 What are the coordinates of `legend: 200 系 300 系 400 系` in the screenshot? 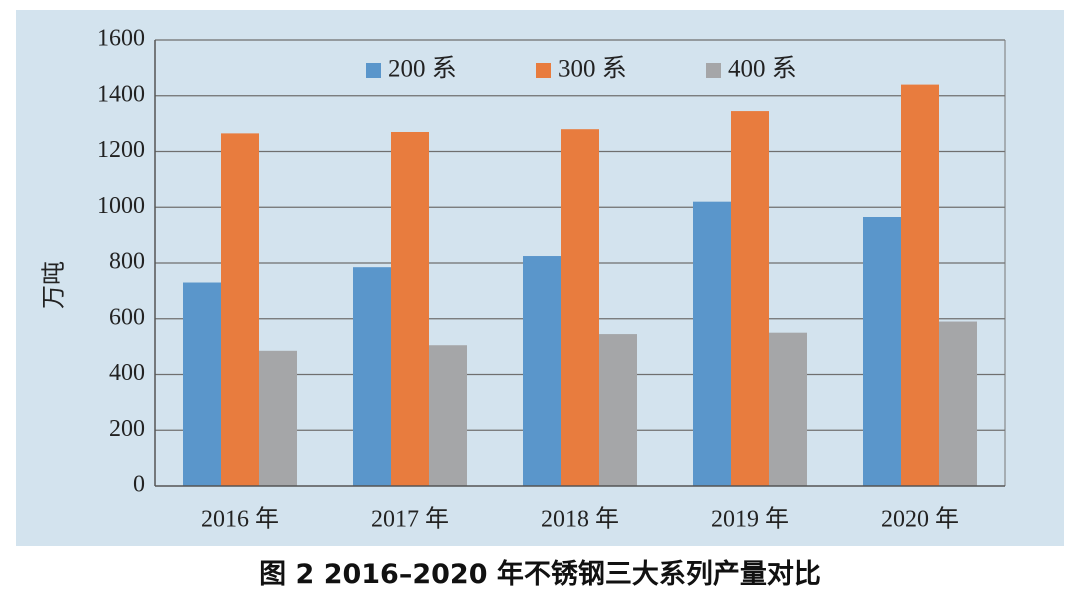 It's located at (581, 69).